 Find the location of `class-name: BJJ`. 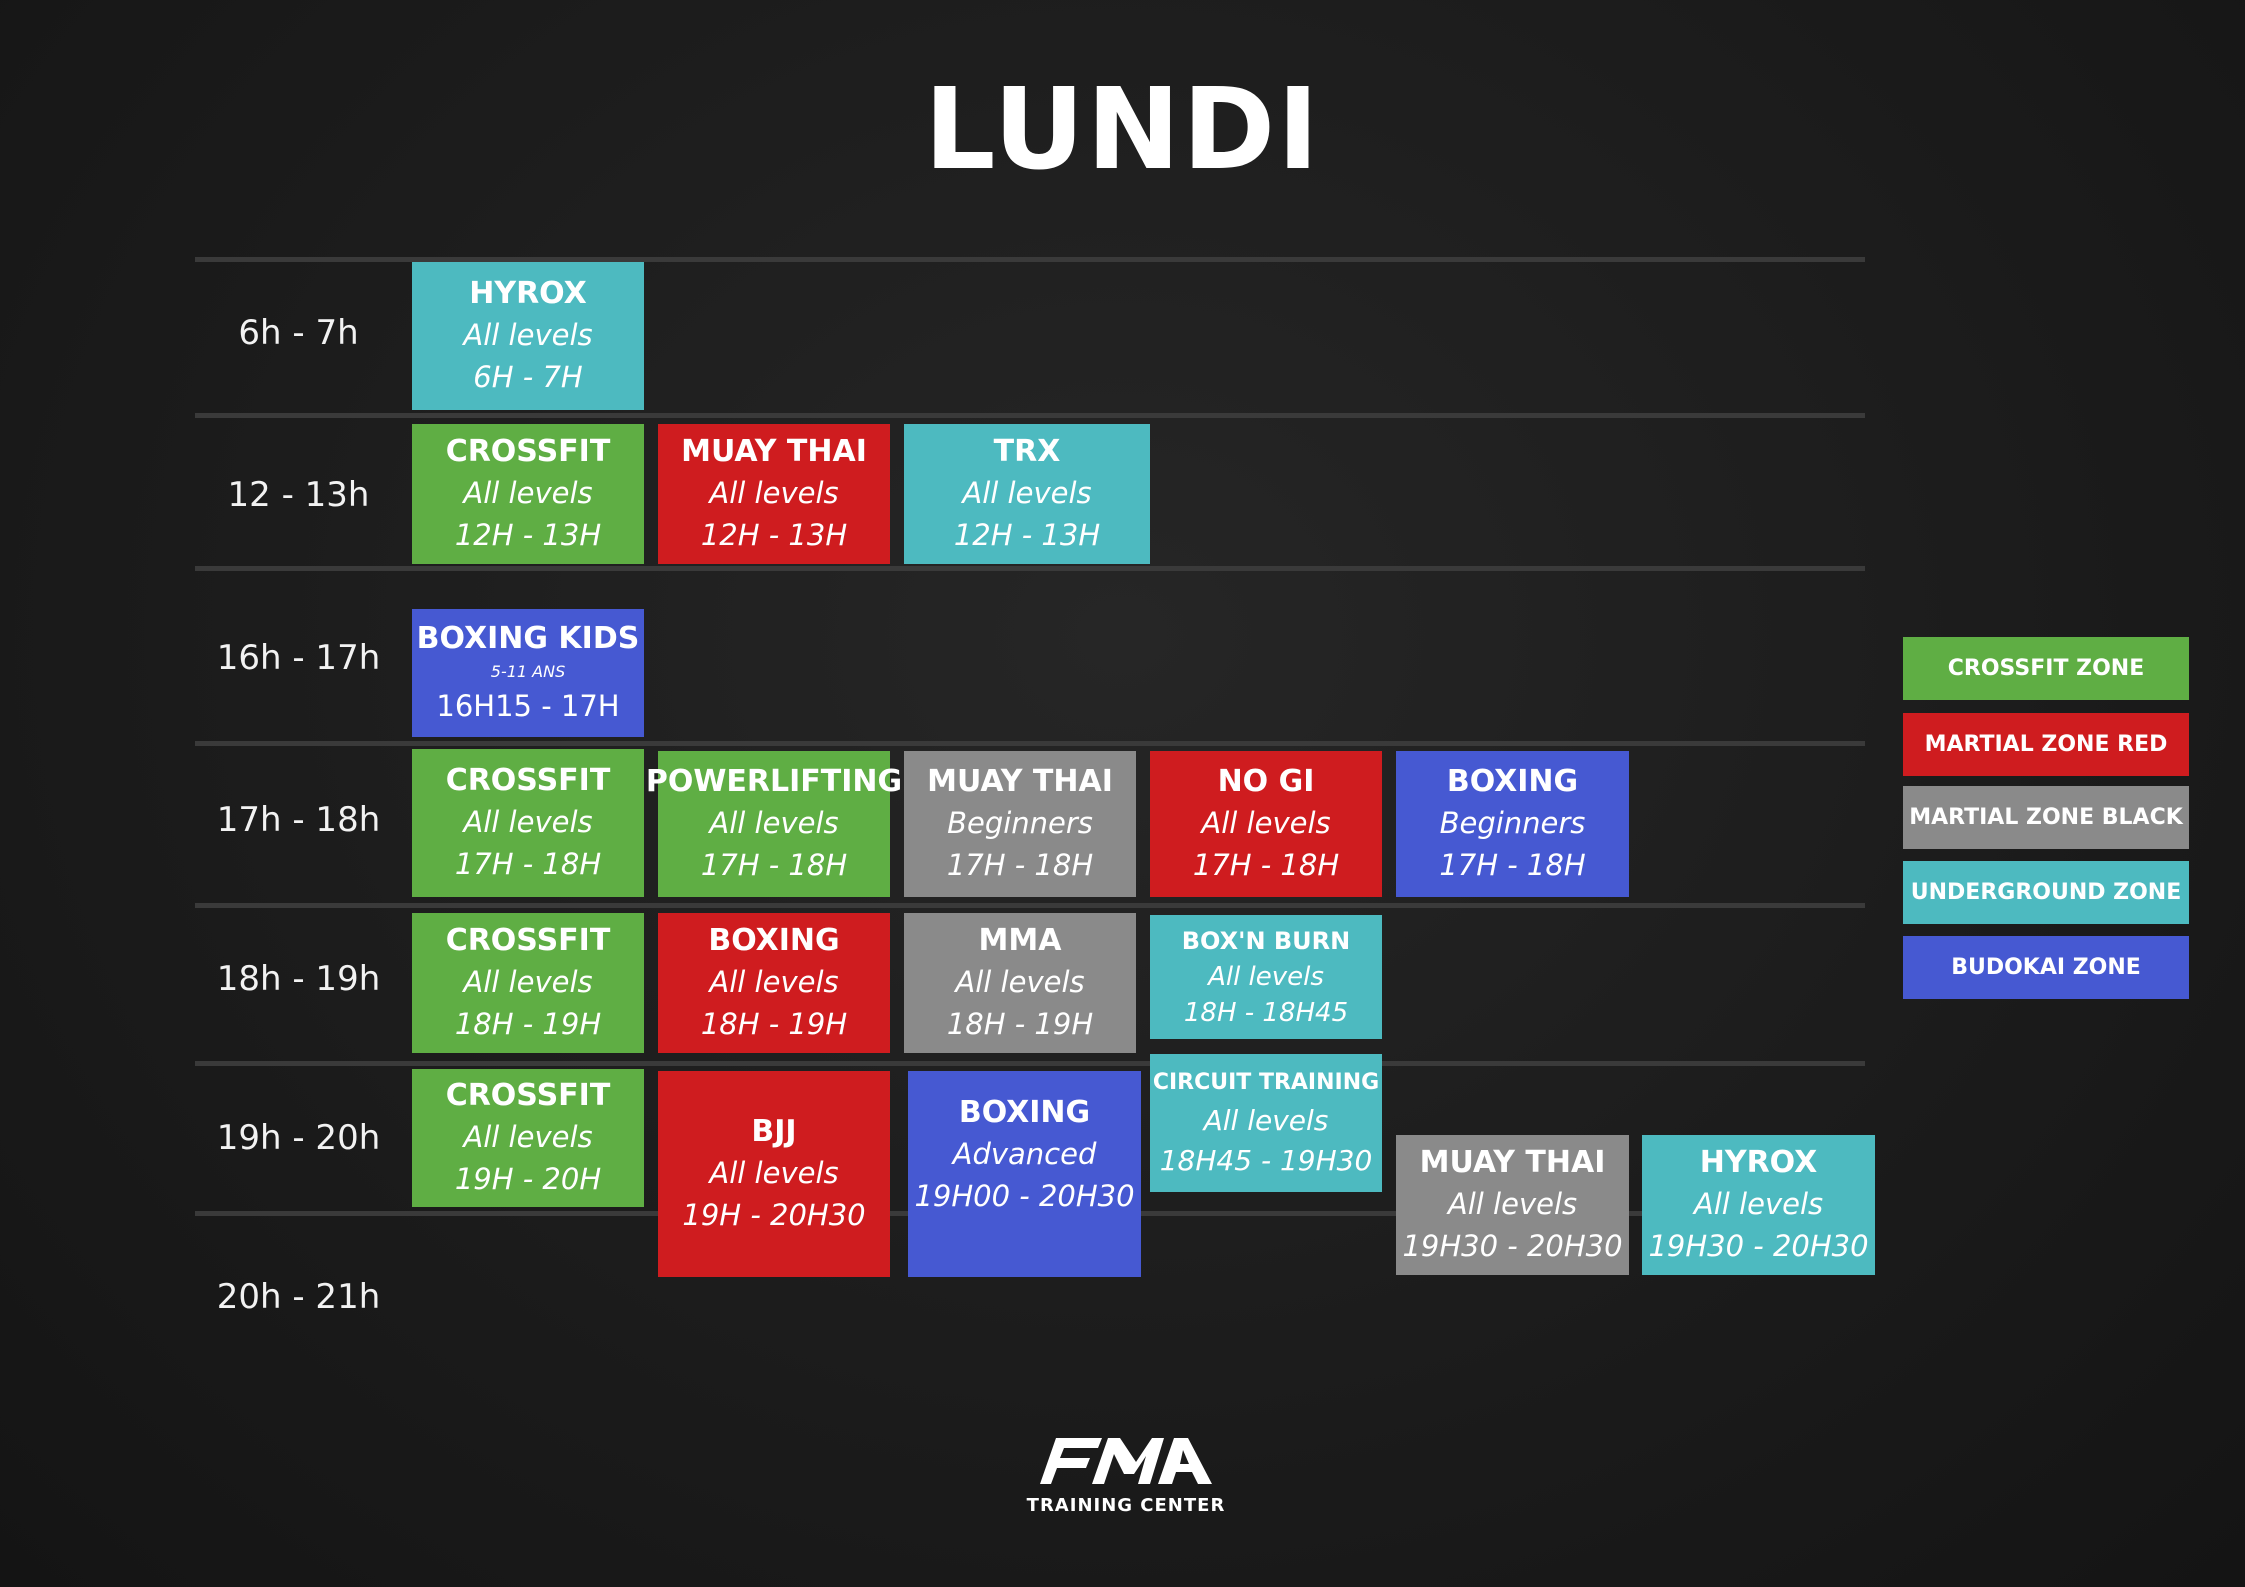

class-name: BJJ is located at coordinates (774, 1131).